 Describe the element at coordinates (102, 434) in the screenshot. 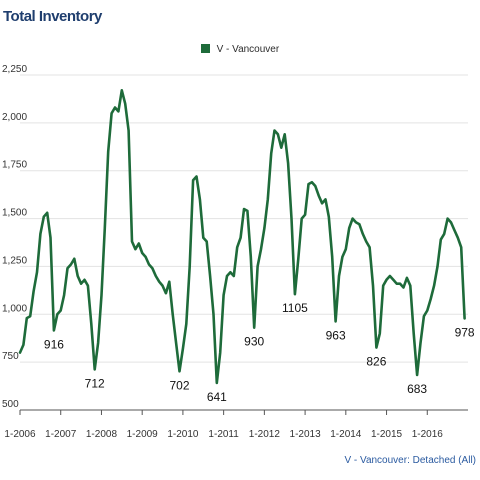

I see `x-tick-label: 1-2008` at that location.